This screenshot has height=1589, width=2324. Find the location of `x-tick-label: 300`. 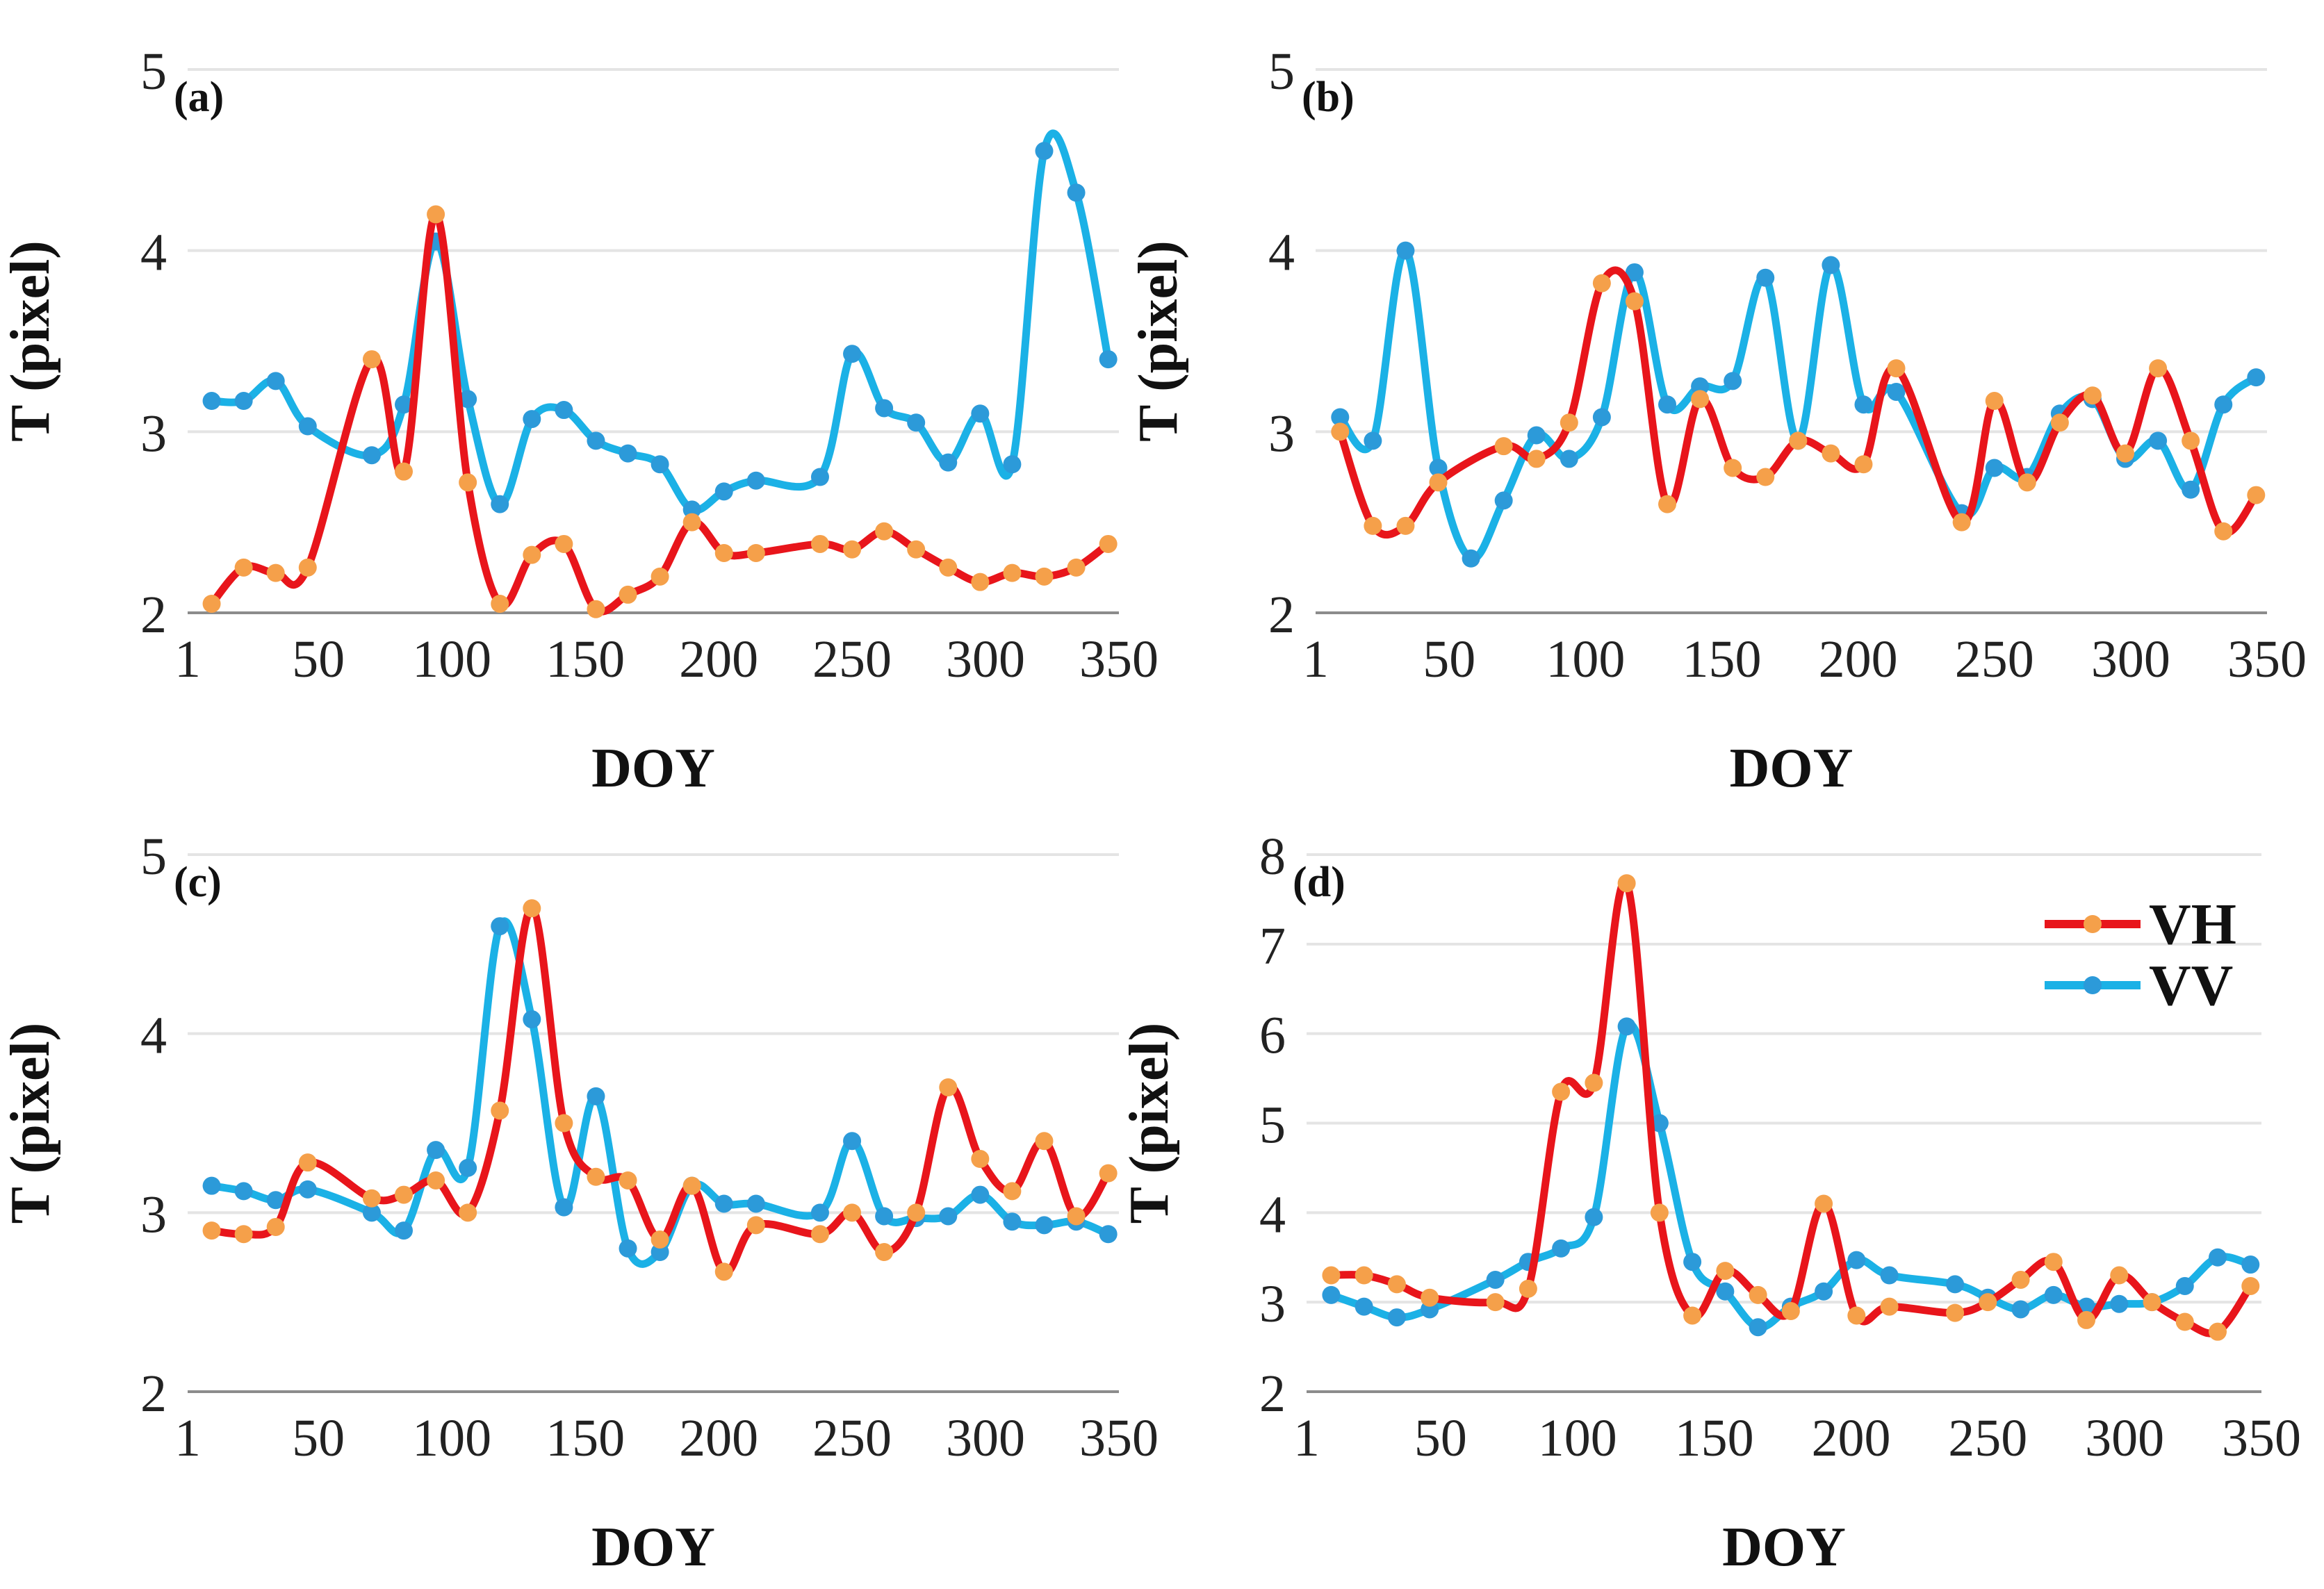

x-tick-label: 300 is located at coordinates (2125, 1438).